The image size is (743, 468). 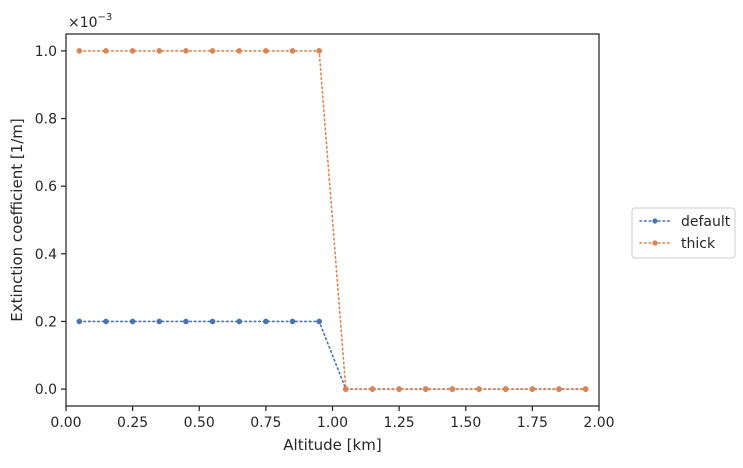 I want to click on legend: default thick, so click(x=683, y=233).